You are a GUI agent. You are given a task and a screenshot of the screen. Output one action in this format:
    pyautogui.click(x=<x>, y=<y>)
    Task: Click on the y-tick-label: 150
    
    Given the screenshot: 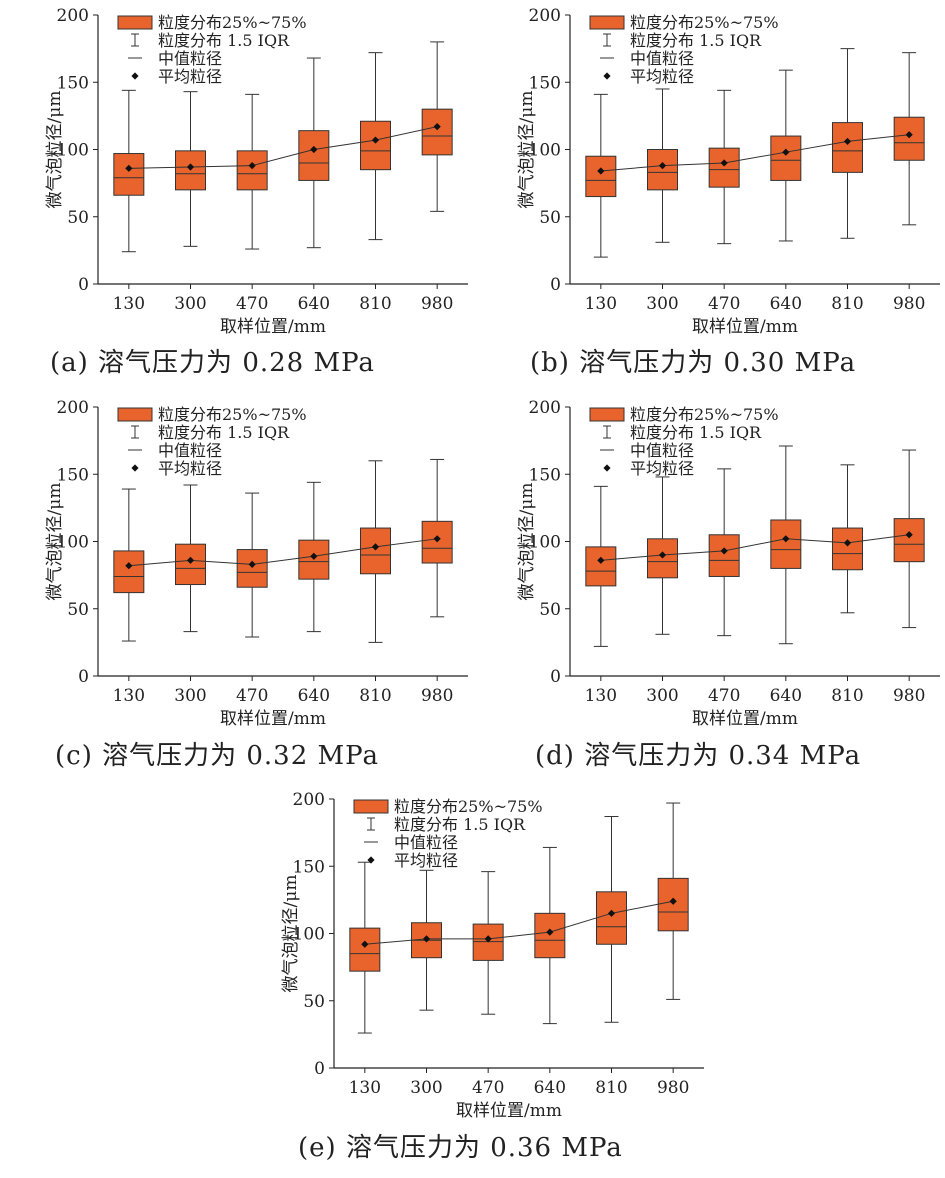 What is the action you would take?
    pyautogui.click(x=545, y=475)
    